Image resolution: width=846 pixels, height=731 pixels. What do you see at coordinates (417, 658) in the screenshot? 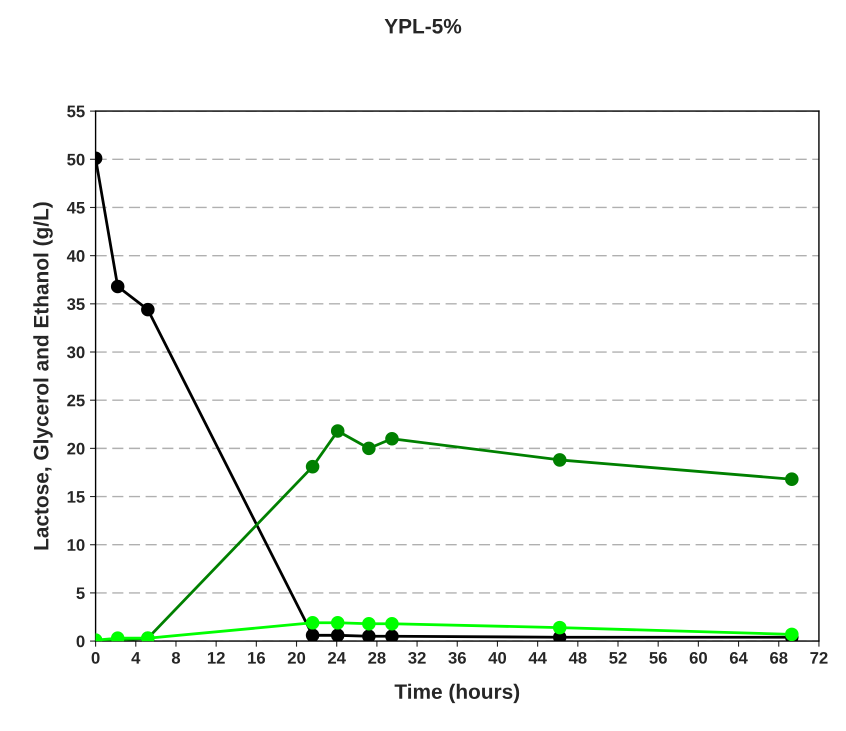
I see `x-tick-label: 32` at bounding box center [417, 658].